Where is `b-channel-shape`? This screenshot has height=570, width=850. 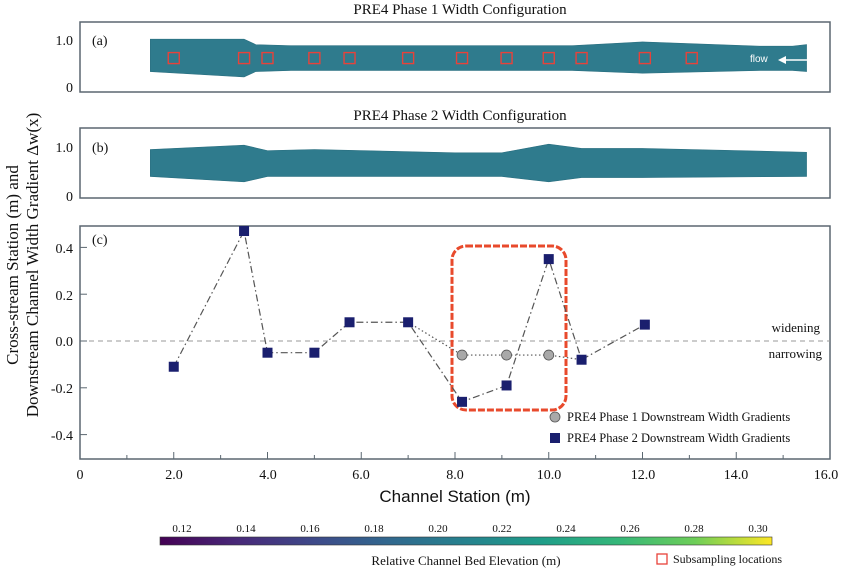 b-channel-shape is located at coordinates (478, 163).